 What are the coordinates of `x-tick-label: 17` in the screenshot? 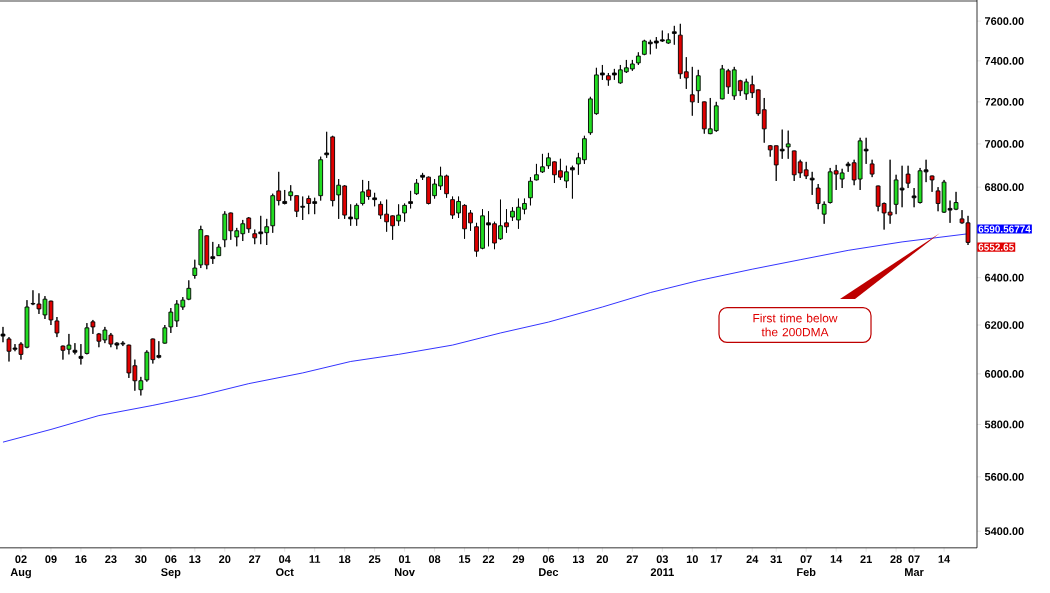 It's located at (716, 559).